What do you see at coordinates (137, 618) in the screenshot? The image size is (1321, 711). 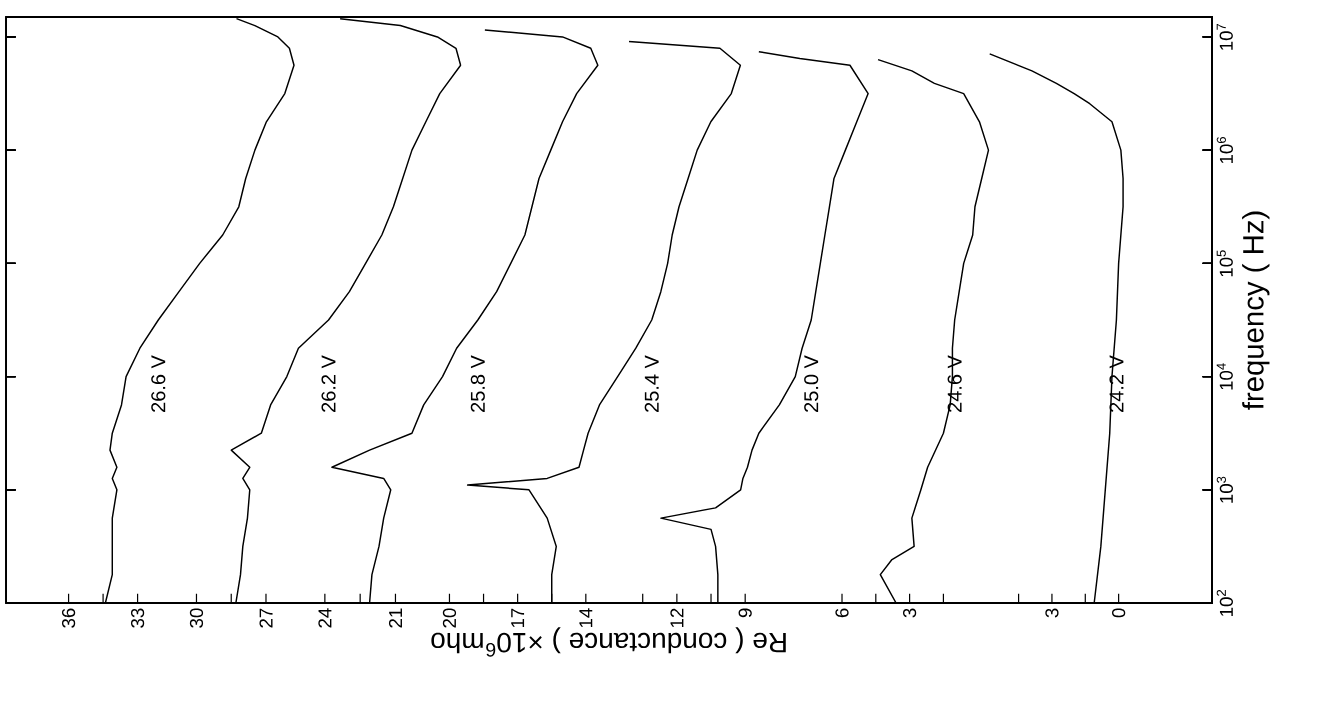 I see `x-tick-label: 33` at bounding box center [137, 618].